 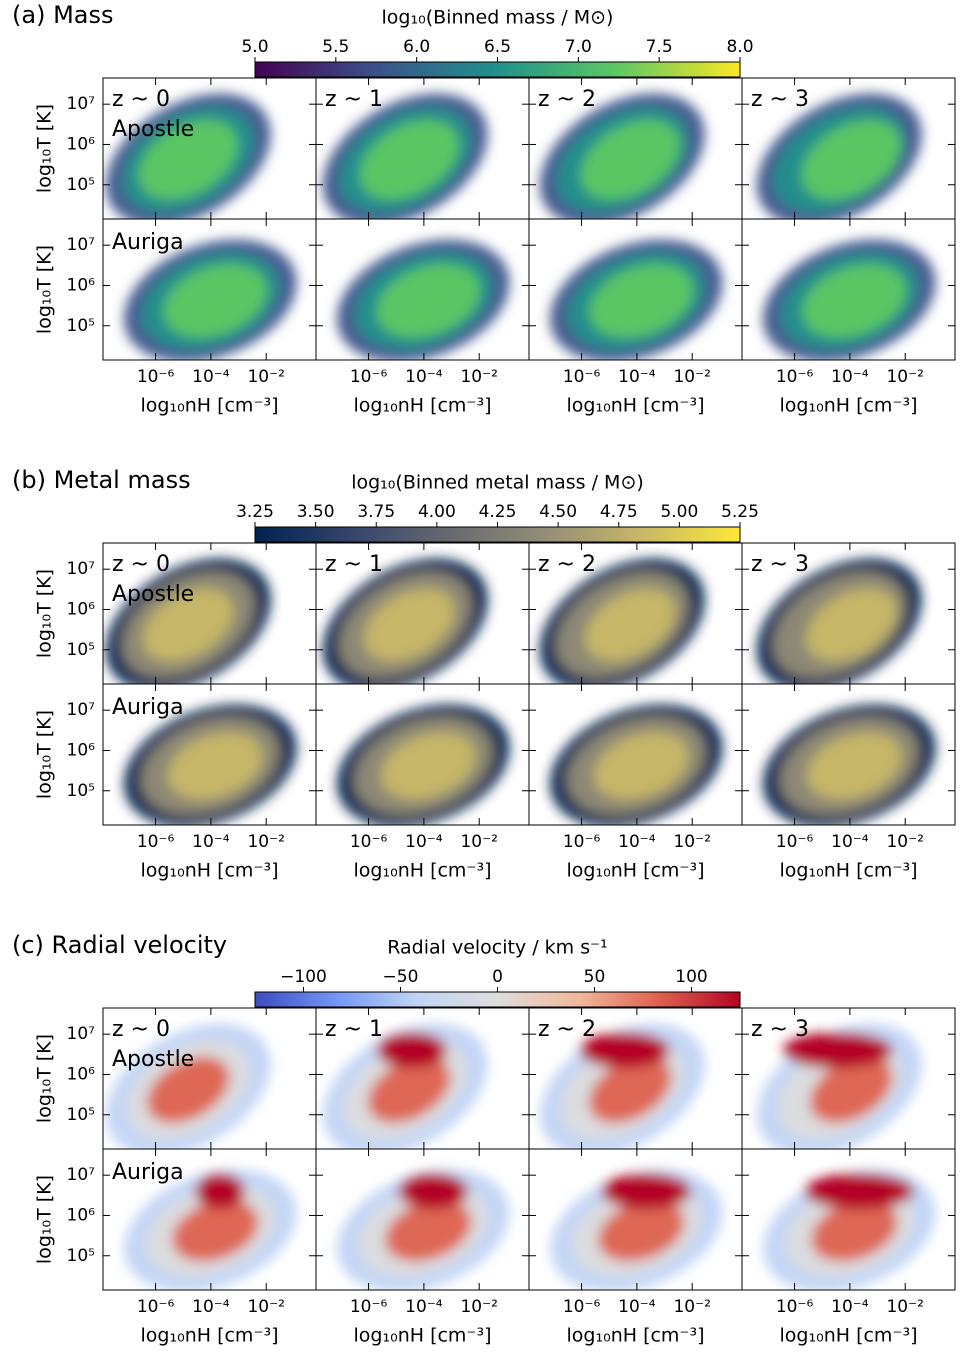 What do you see at coordinates (62, 15) in the screenshot?
I see `panel-title: (a) Mass` at bounding box center [62, 15].